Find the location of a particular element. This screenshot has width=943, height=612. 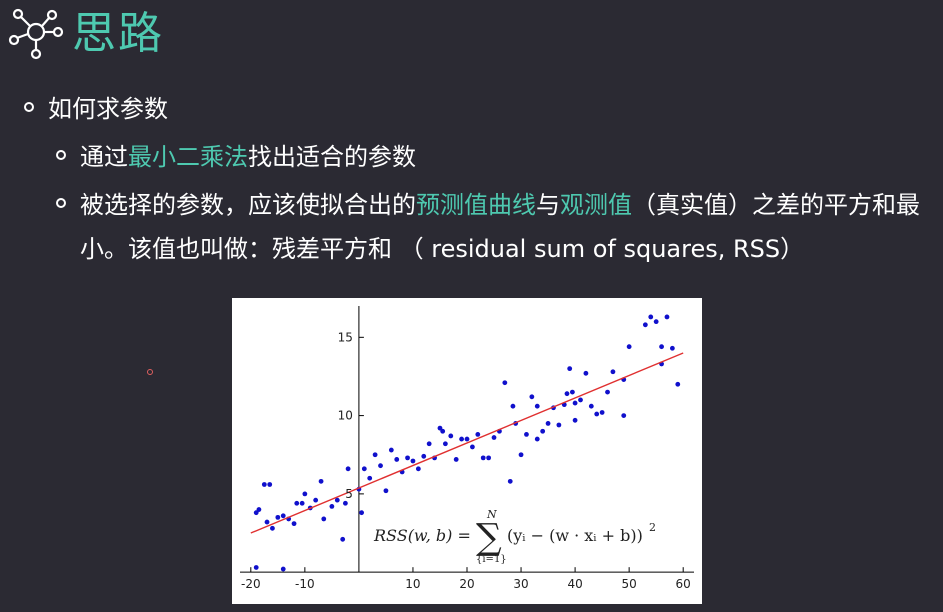

x-tick-label: 40 is located at coordinates (574, 584).